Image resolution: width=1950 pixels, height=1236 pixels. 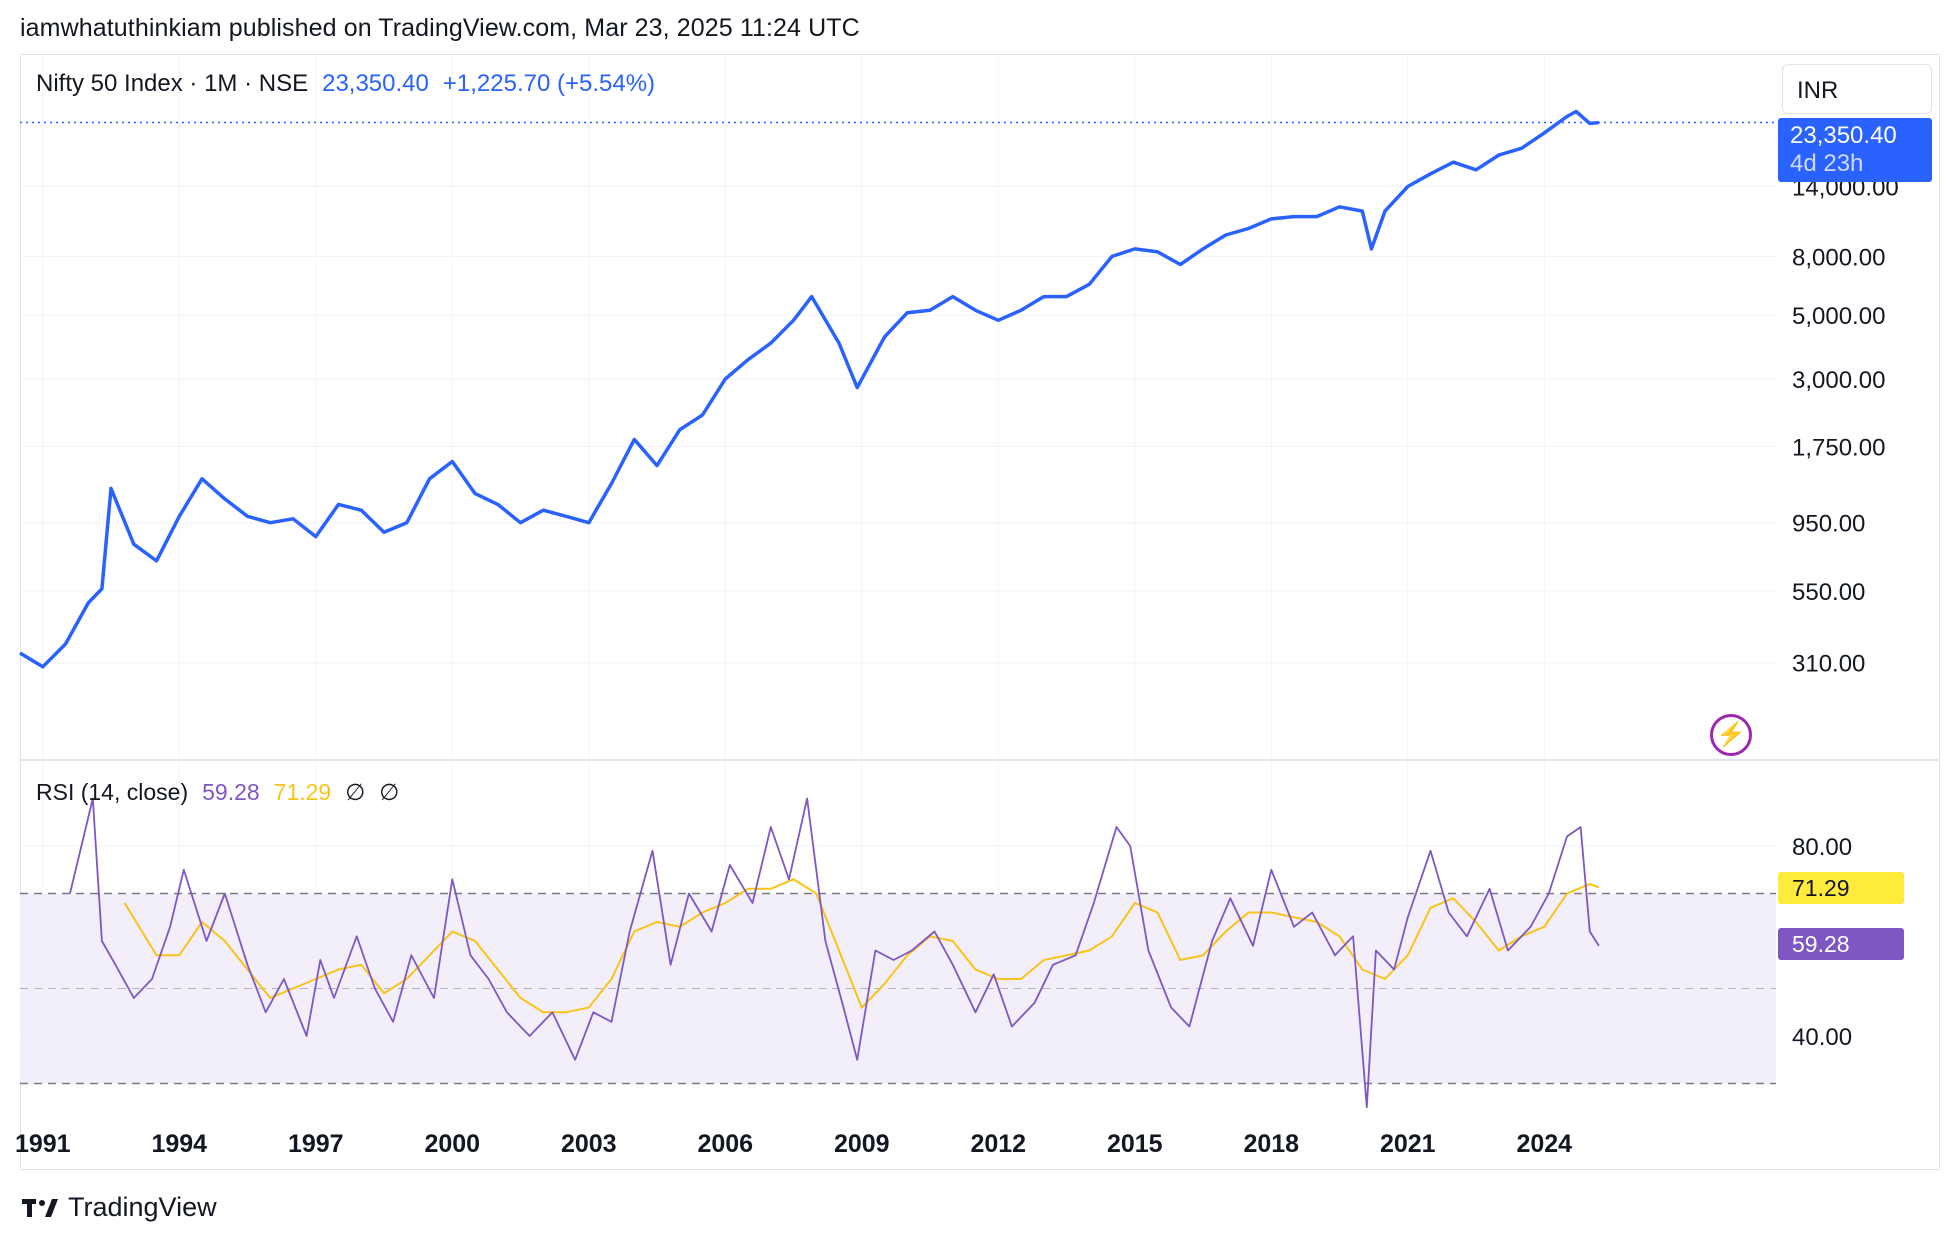 I want to click on price-tag-value: 23,350.40, so click(x=1843, y=135).